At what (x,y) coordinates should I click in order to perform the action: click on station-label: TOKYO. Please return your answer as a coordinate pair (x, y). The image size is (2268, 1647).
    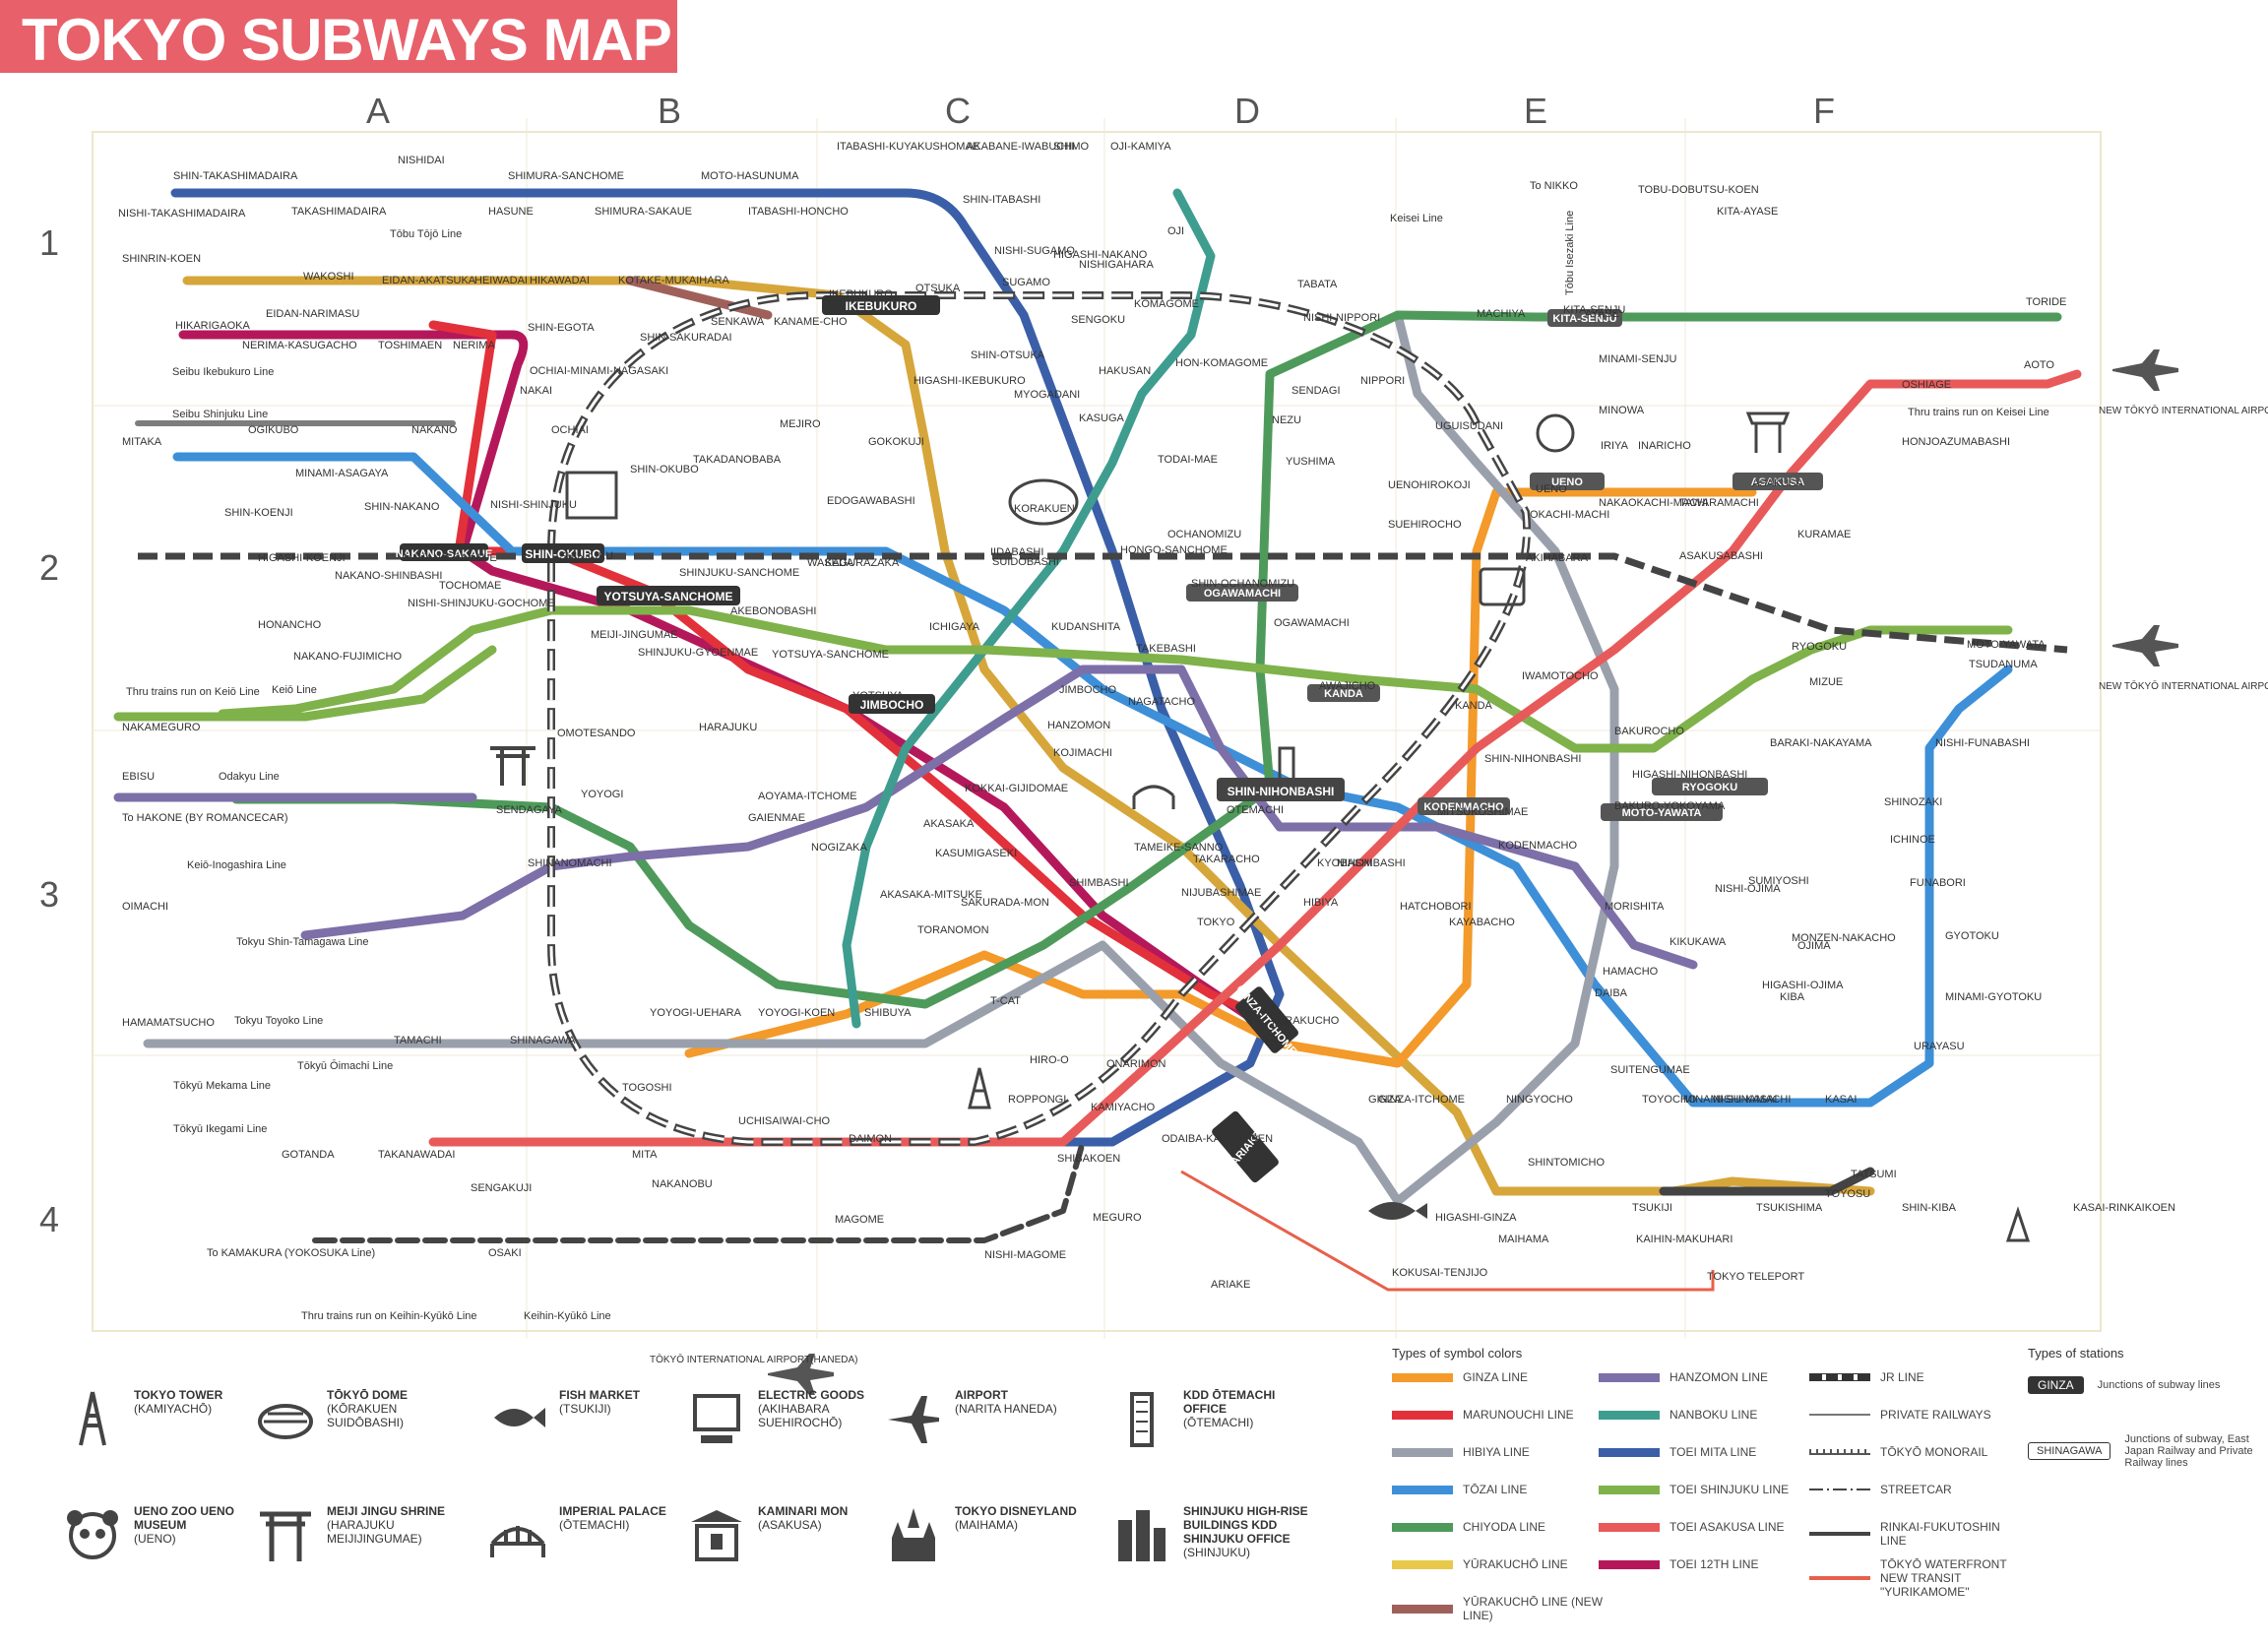
    Looking at the image, I should click on (1216, 922).